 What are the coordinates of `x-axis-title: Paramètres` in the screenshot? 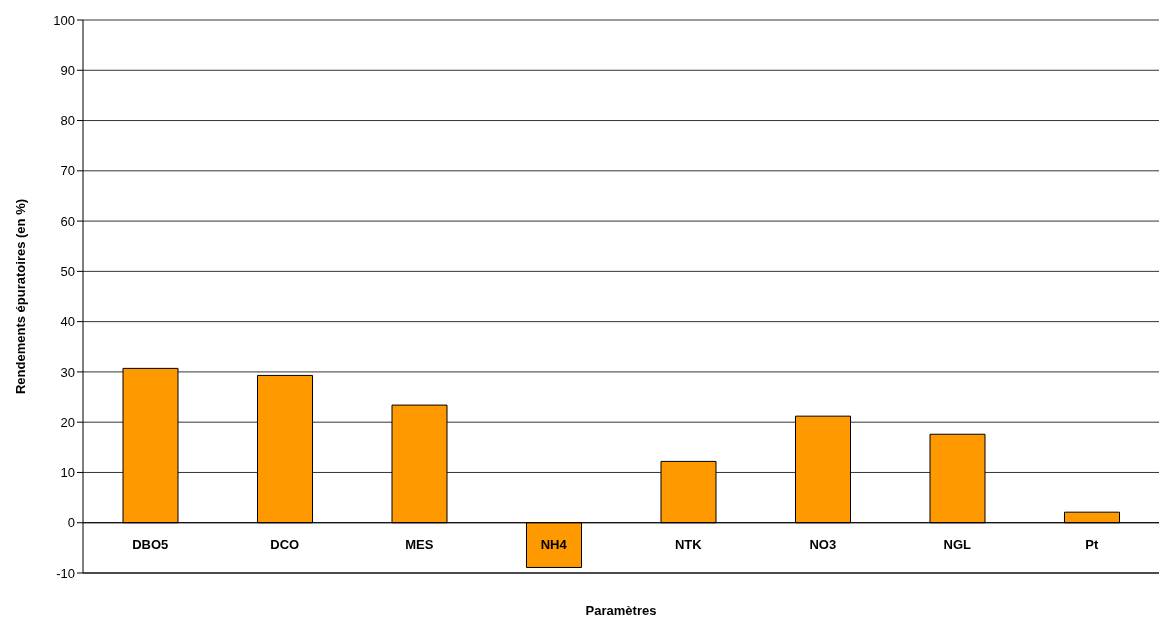 It's located at (621, 610).